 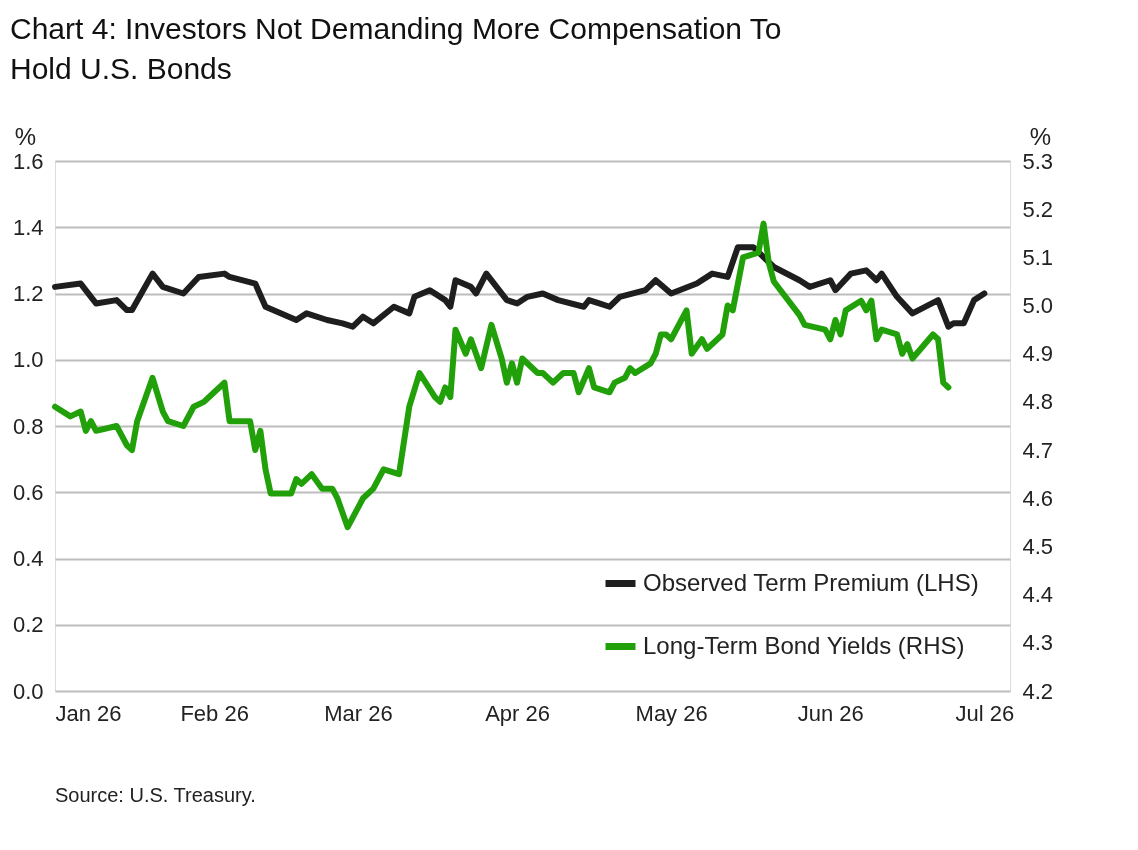 What do you see at coordinates (1038, 595) in the screenshot?
I see `y2-tick-label: 4.4` at bounding box center [1038, 595].